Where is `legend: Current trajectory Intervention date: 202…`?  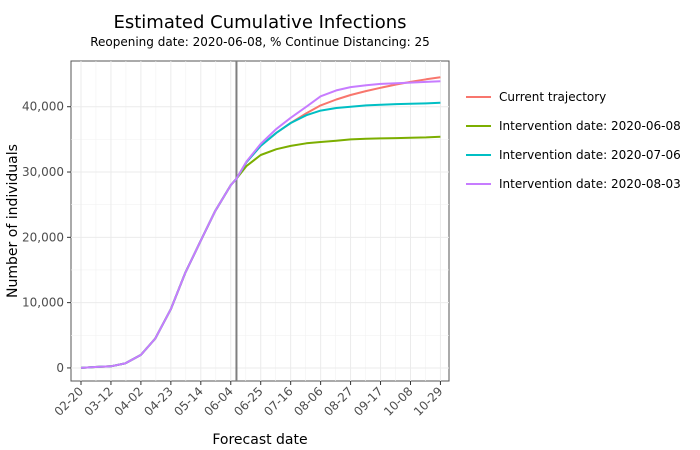
legend: Current trajectory Intervention date: 202… is located at coordinates (573, 140).